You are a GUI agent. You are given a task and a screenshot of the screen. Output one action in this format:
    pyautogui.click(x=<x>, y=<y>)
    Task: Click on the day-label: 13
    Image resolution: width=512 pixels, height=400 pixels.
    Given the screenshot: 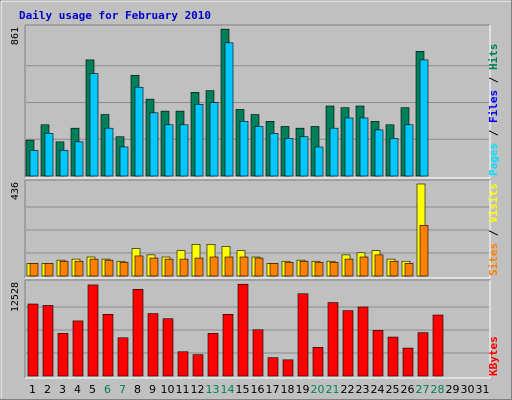 What is the action you would take?
    pyautogui.click(x=213, y=389)
    